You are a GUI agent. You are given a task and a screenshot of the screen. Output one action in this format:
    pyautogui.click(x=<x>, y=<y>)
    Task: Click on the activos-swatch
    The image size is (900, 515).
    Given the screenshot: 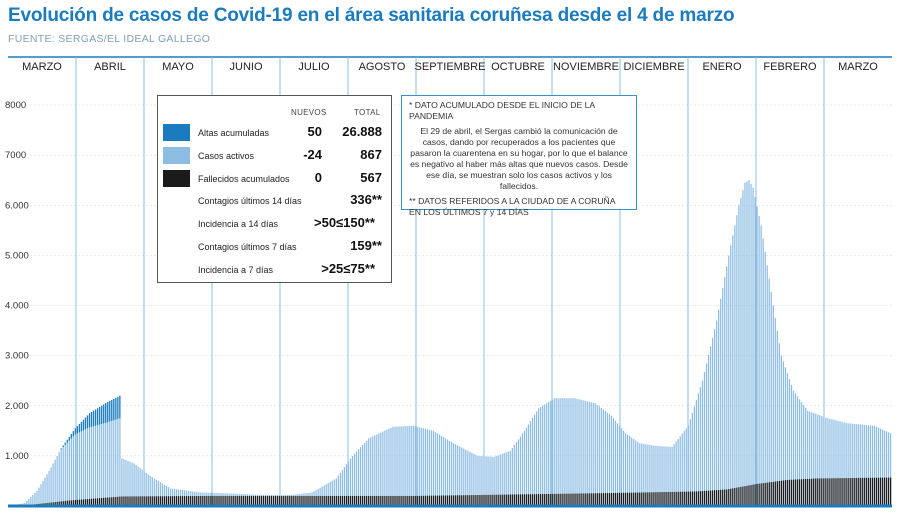 What is the action you would take?
    pyautogui.click(x=176, y=155)
    